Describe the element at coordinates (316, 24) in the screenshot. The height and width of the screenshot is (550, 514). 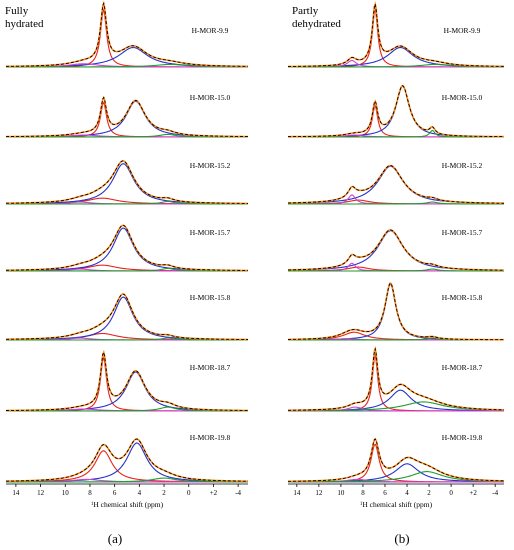
I see `panel-heading: dehydrated` at that location.